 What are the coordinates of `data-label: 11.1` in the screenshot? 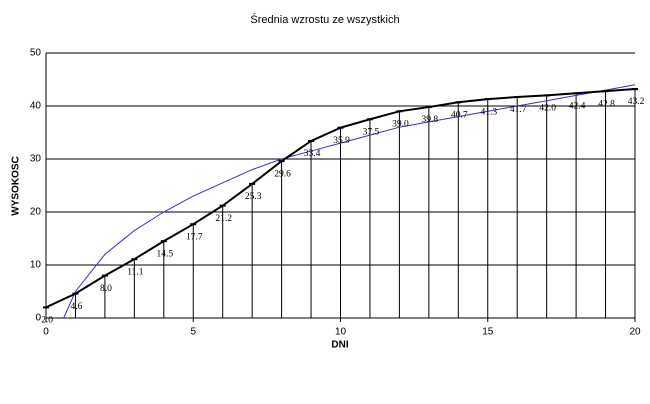 It's located at (135, 272).